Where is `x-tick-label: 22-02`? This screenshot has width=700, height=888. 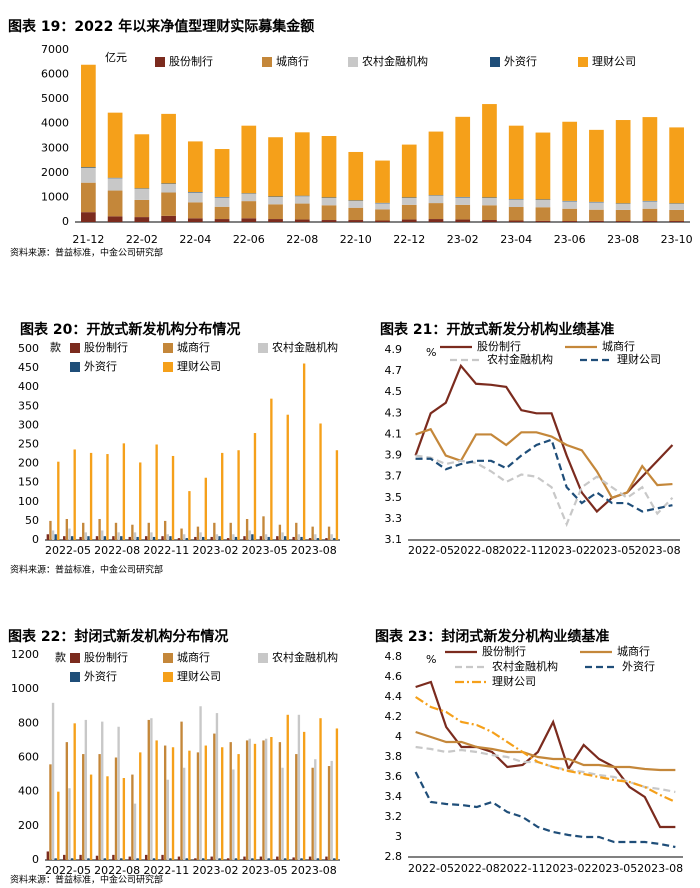
x-tick-label: 22-02 is located at coordinates (142, 239).